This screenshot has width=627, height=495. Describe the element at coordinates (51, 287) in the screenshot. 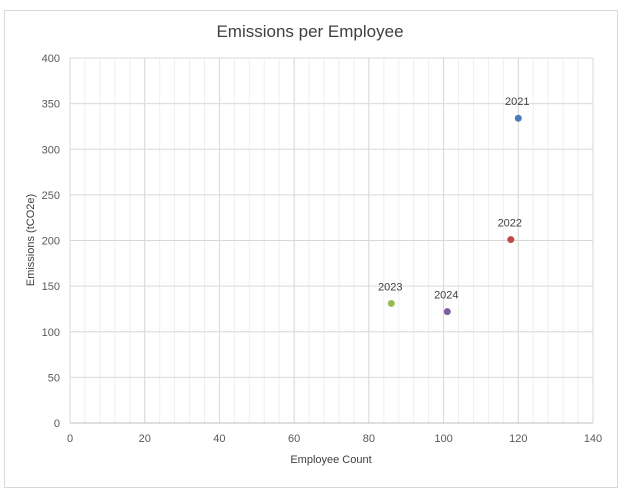

I see `y-tick-label: 150` at that location.